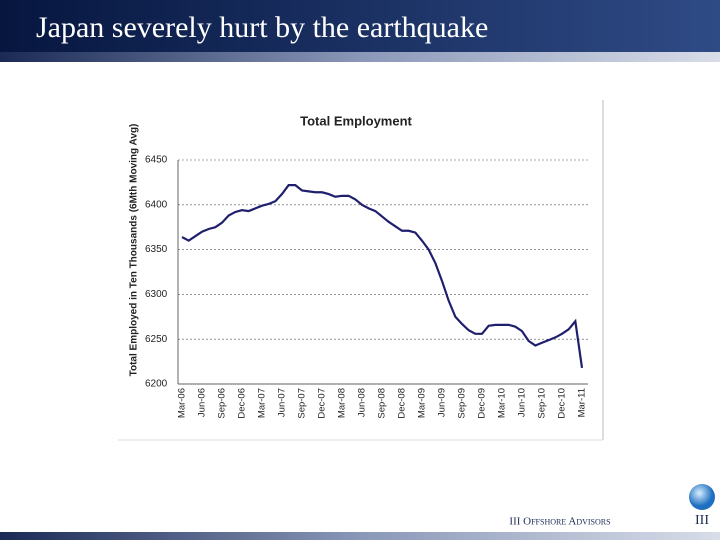  What do you see at coordinates (262, 27) in the screenshot?
I see `slide-title: Japan severely hurt by the earthquake` at bounding box center [262, 27].